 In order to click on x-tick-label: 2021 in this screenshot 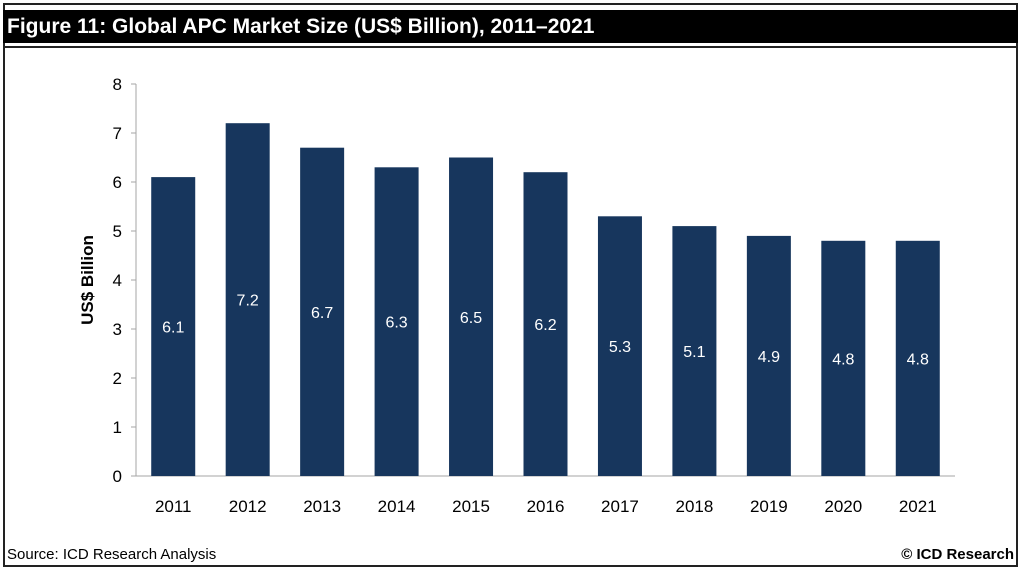, I will do `click(918, 506)`.